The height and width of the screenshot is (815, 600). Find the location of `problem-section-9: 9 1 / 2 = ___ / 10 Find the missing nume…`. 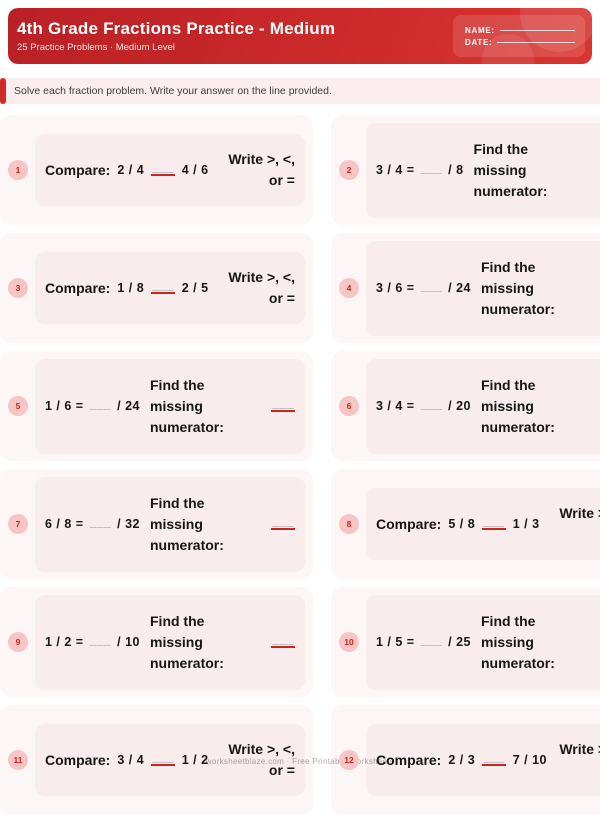

problem-section-9: 9 1 / 2 = ___ / 10 Find the missing nume… is located at coordinates (156, 642).